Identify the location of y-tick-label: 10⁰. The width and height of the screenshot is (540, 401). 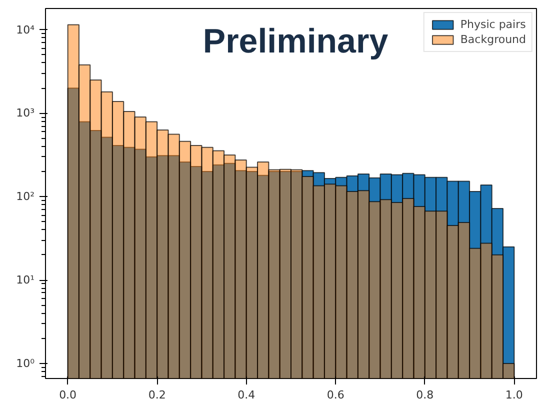
(26, 363).